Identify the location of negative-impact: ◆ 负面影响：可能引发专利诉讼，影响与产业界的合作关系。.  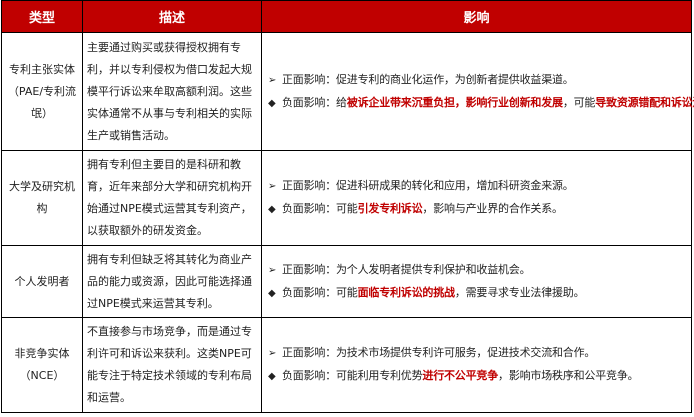
(477, 209).